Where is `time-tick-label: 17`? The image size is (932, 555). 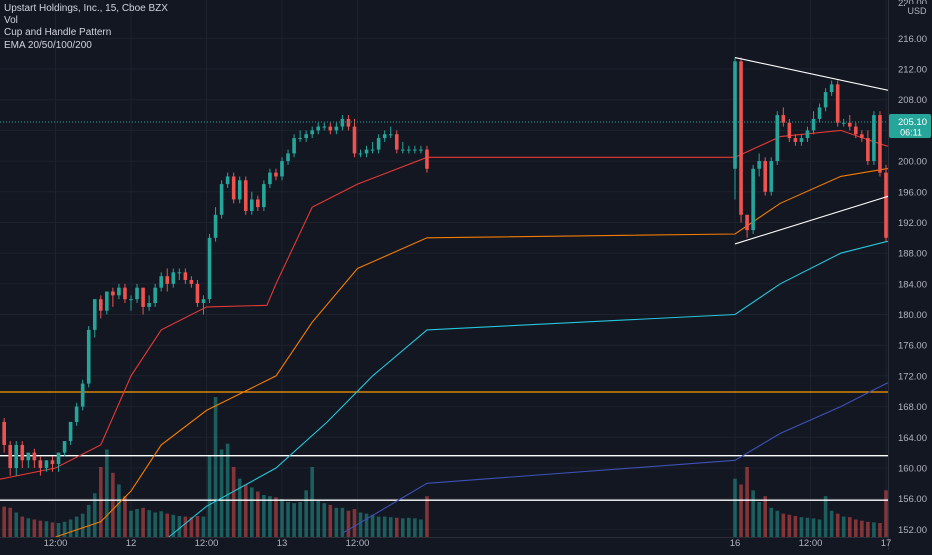
time-tick-label: 17 is located at coordinates (886, 543).